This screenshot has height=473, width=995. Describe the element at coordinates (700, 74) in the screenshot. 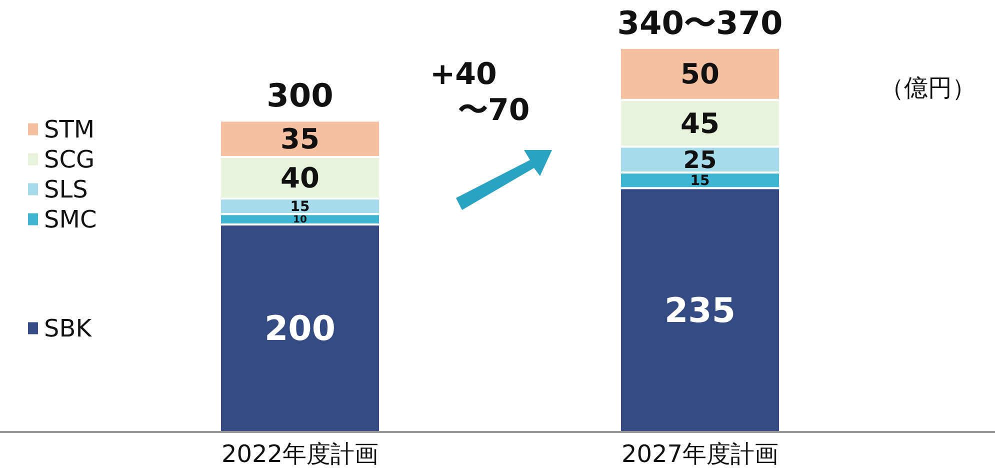

I see `data-label: 50` at that location.